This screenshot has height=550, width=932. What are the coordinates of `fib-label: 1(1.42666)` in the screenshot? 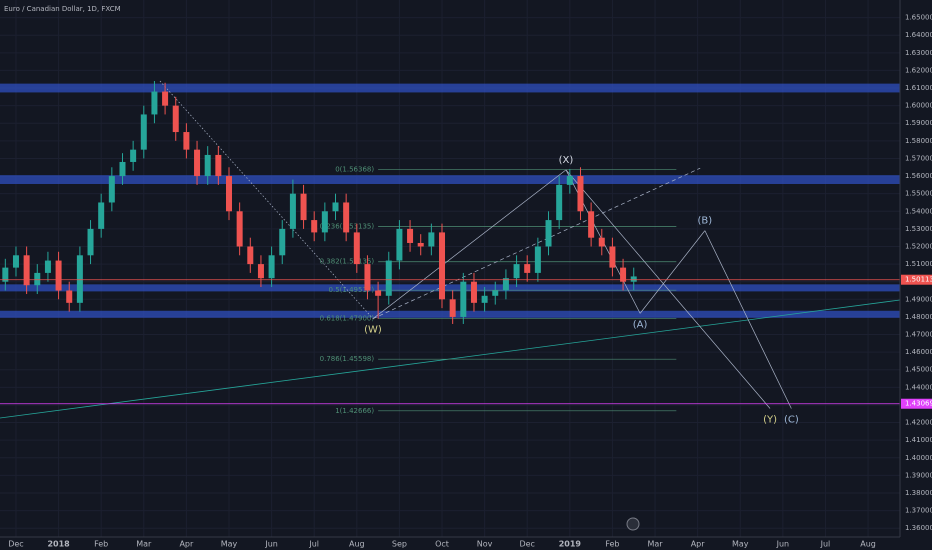 It's located at (354, 411).